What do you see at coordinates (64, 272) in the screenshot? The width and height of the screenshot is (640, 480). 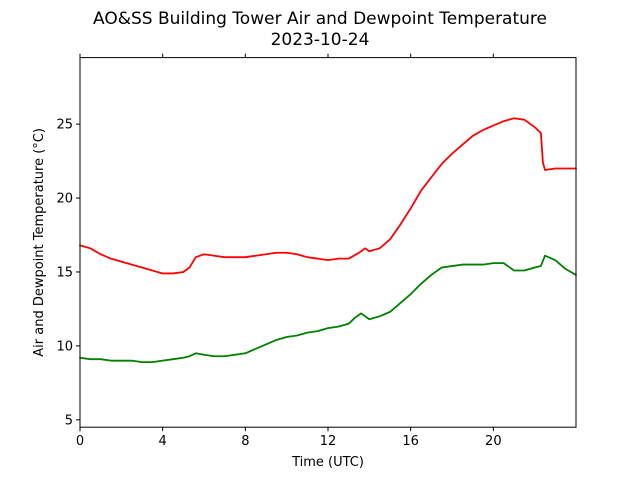 I see `y-tick-label: 15` at bounding box center [64, 272].